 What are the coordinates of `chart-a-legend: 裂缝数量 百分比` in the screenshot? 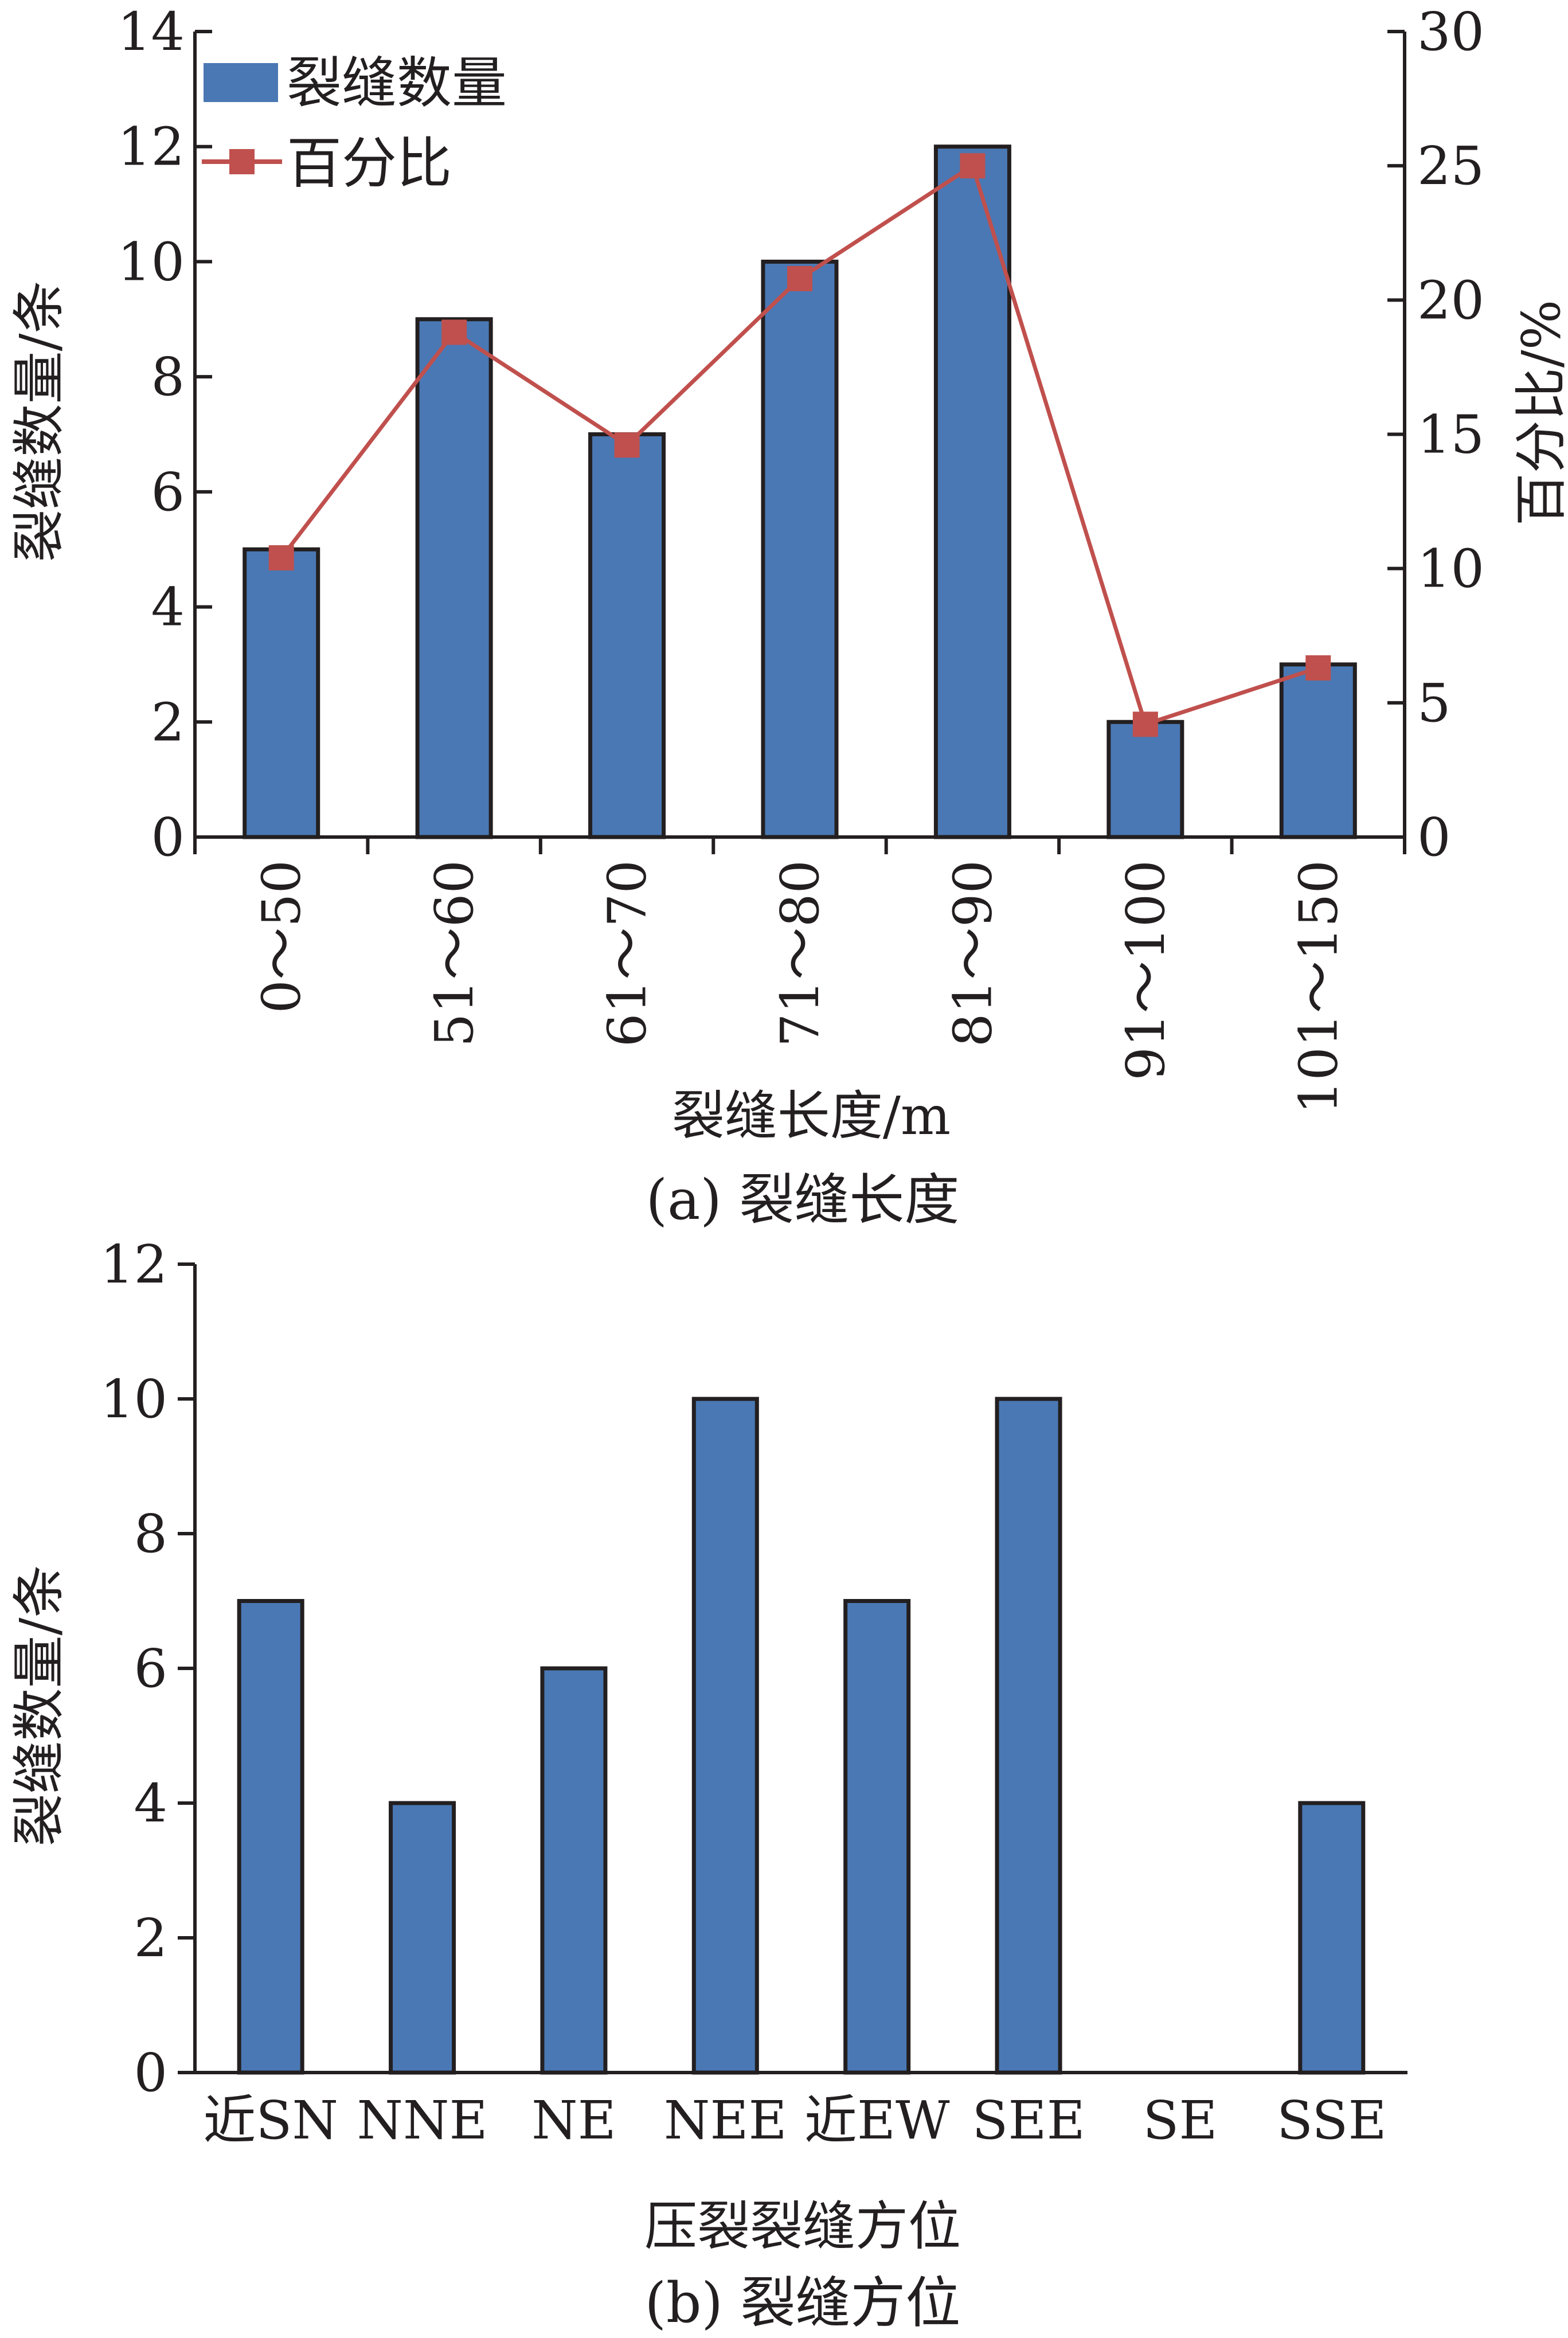 It's located at (355, 123).